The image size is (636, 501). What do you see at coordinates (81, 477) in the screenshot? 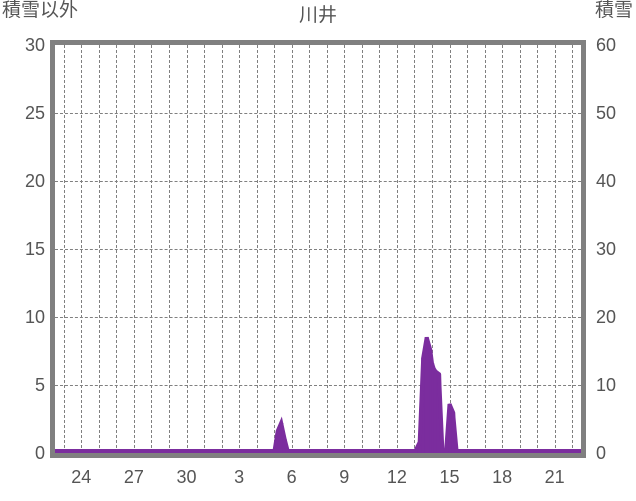
I see `x-axis-tick-label: 24` at bounding box center [81, 477].